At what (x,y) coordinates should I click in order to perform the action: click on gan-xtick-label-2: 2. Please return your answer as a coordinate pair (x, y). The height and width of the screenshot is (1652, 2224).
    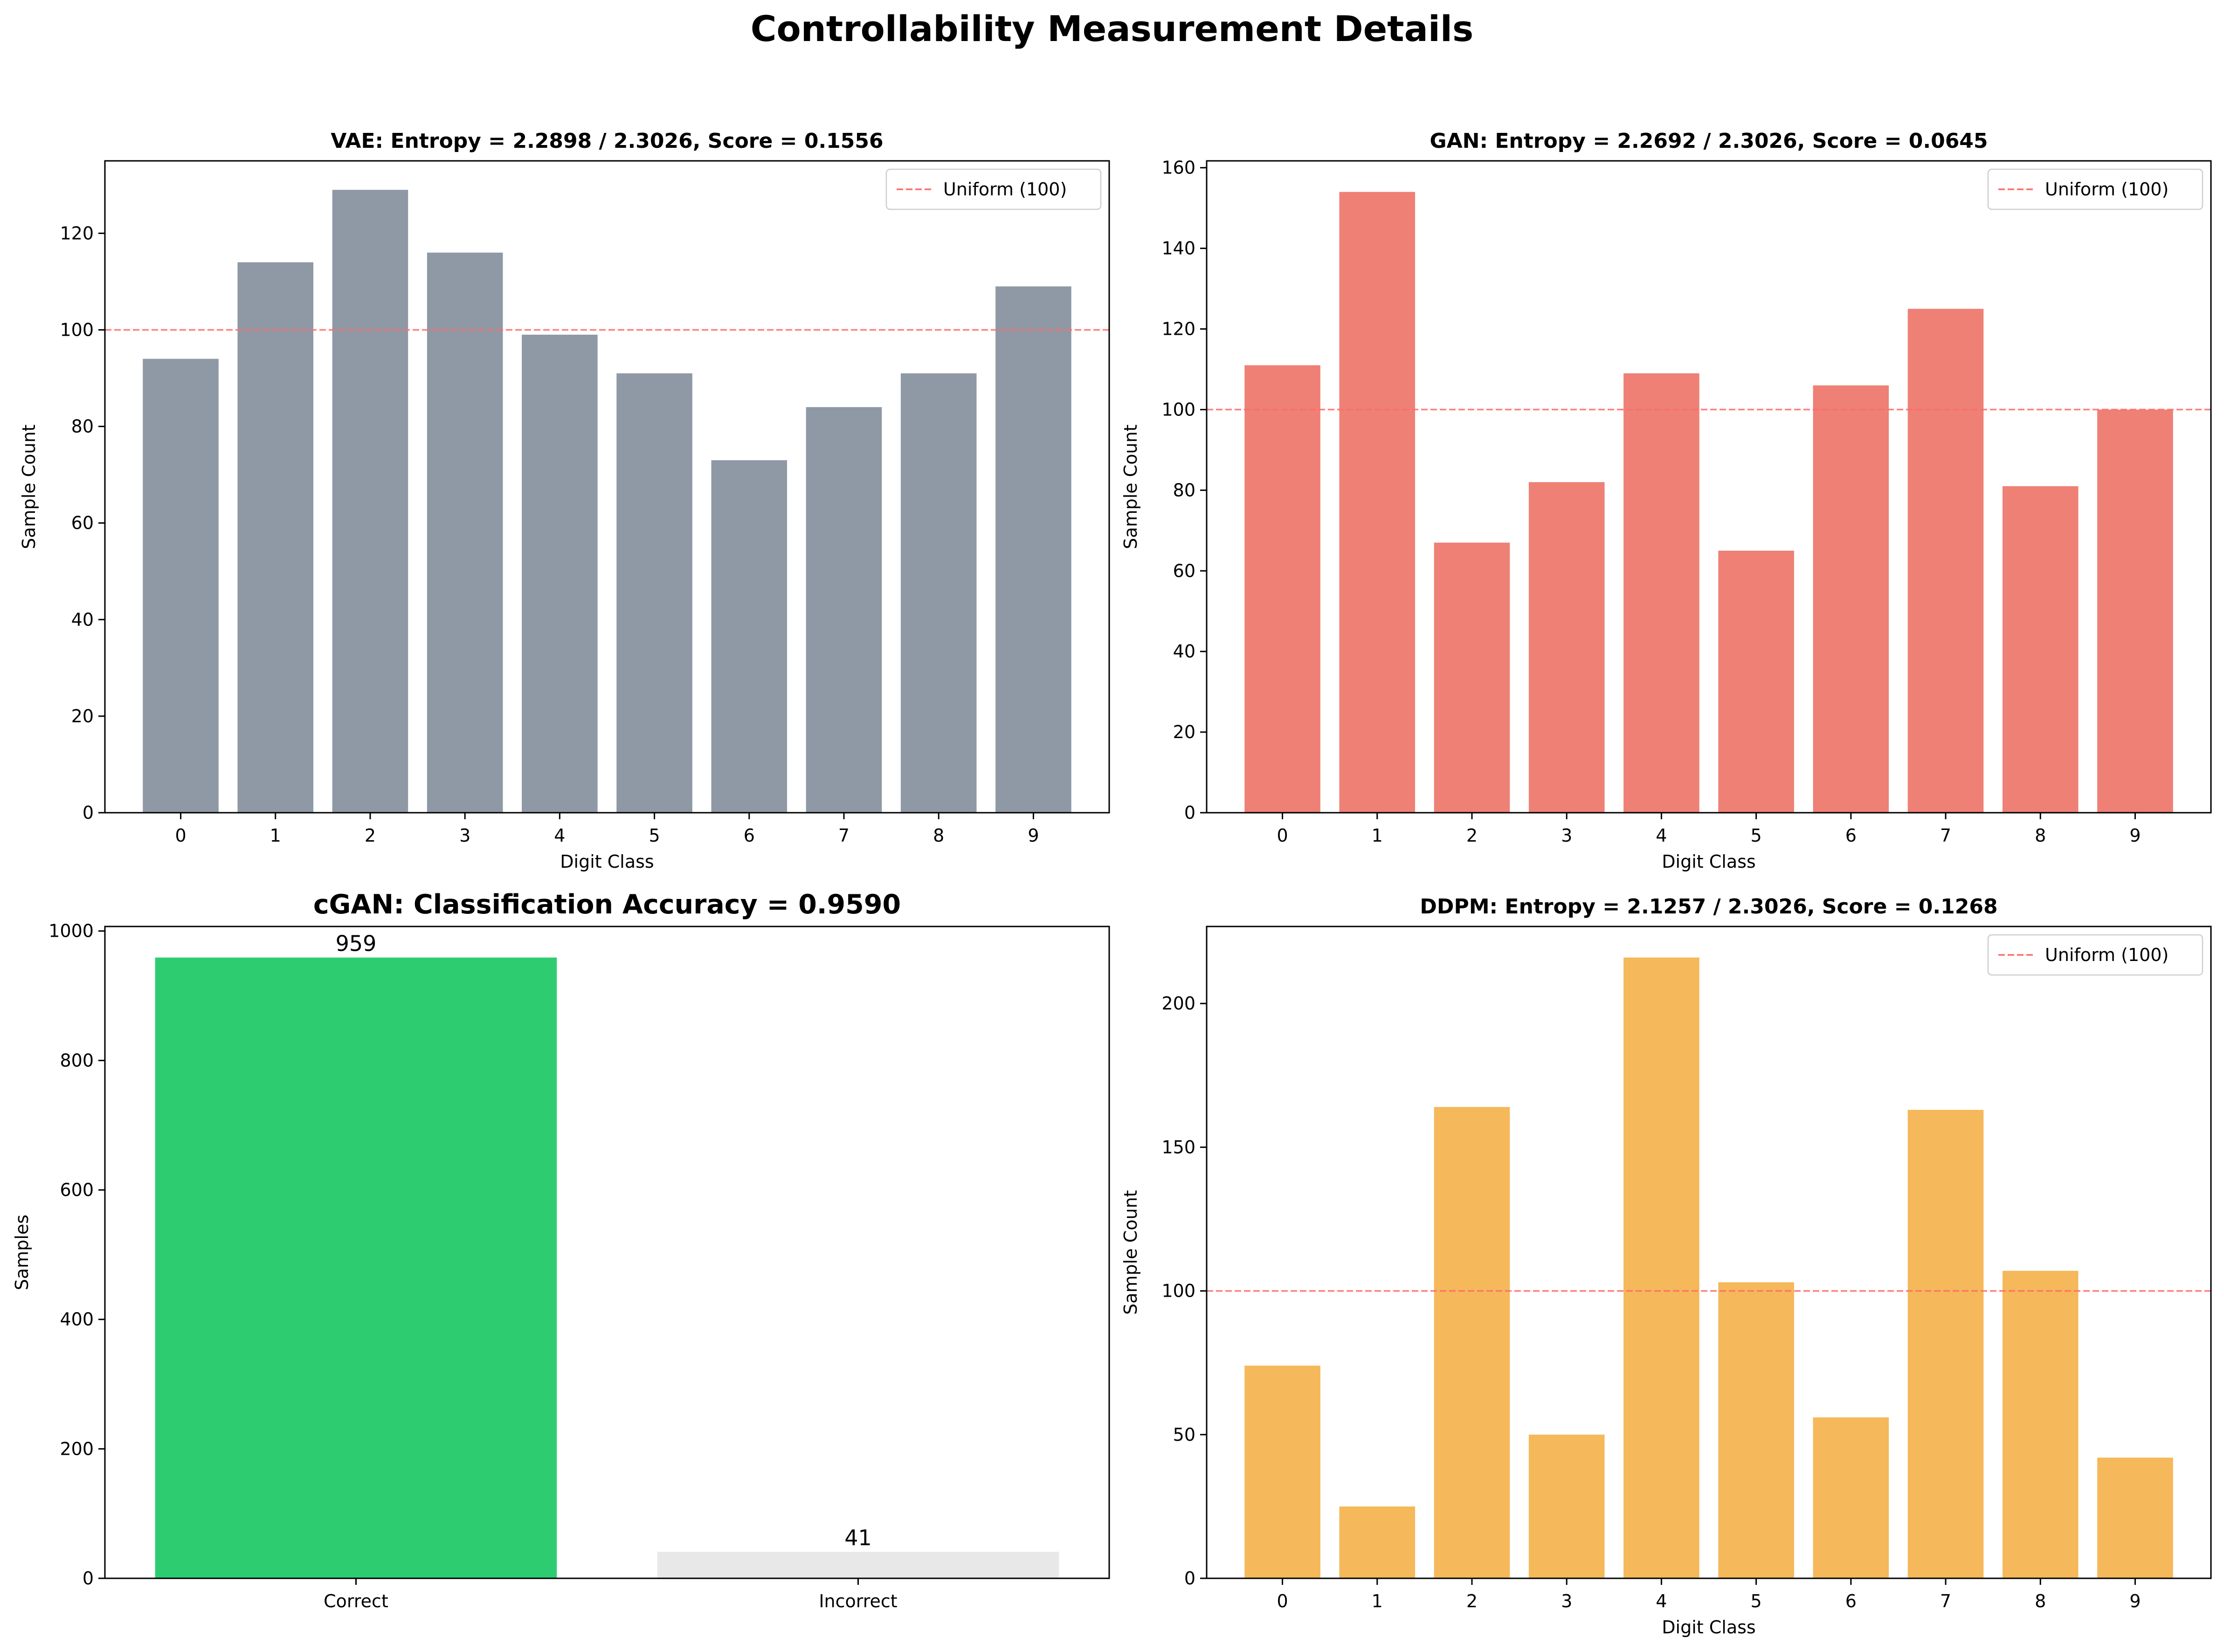
    Looking at the image, I should click on (1472, 835).